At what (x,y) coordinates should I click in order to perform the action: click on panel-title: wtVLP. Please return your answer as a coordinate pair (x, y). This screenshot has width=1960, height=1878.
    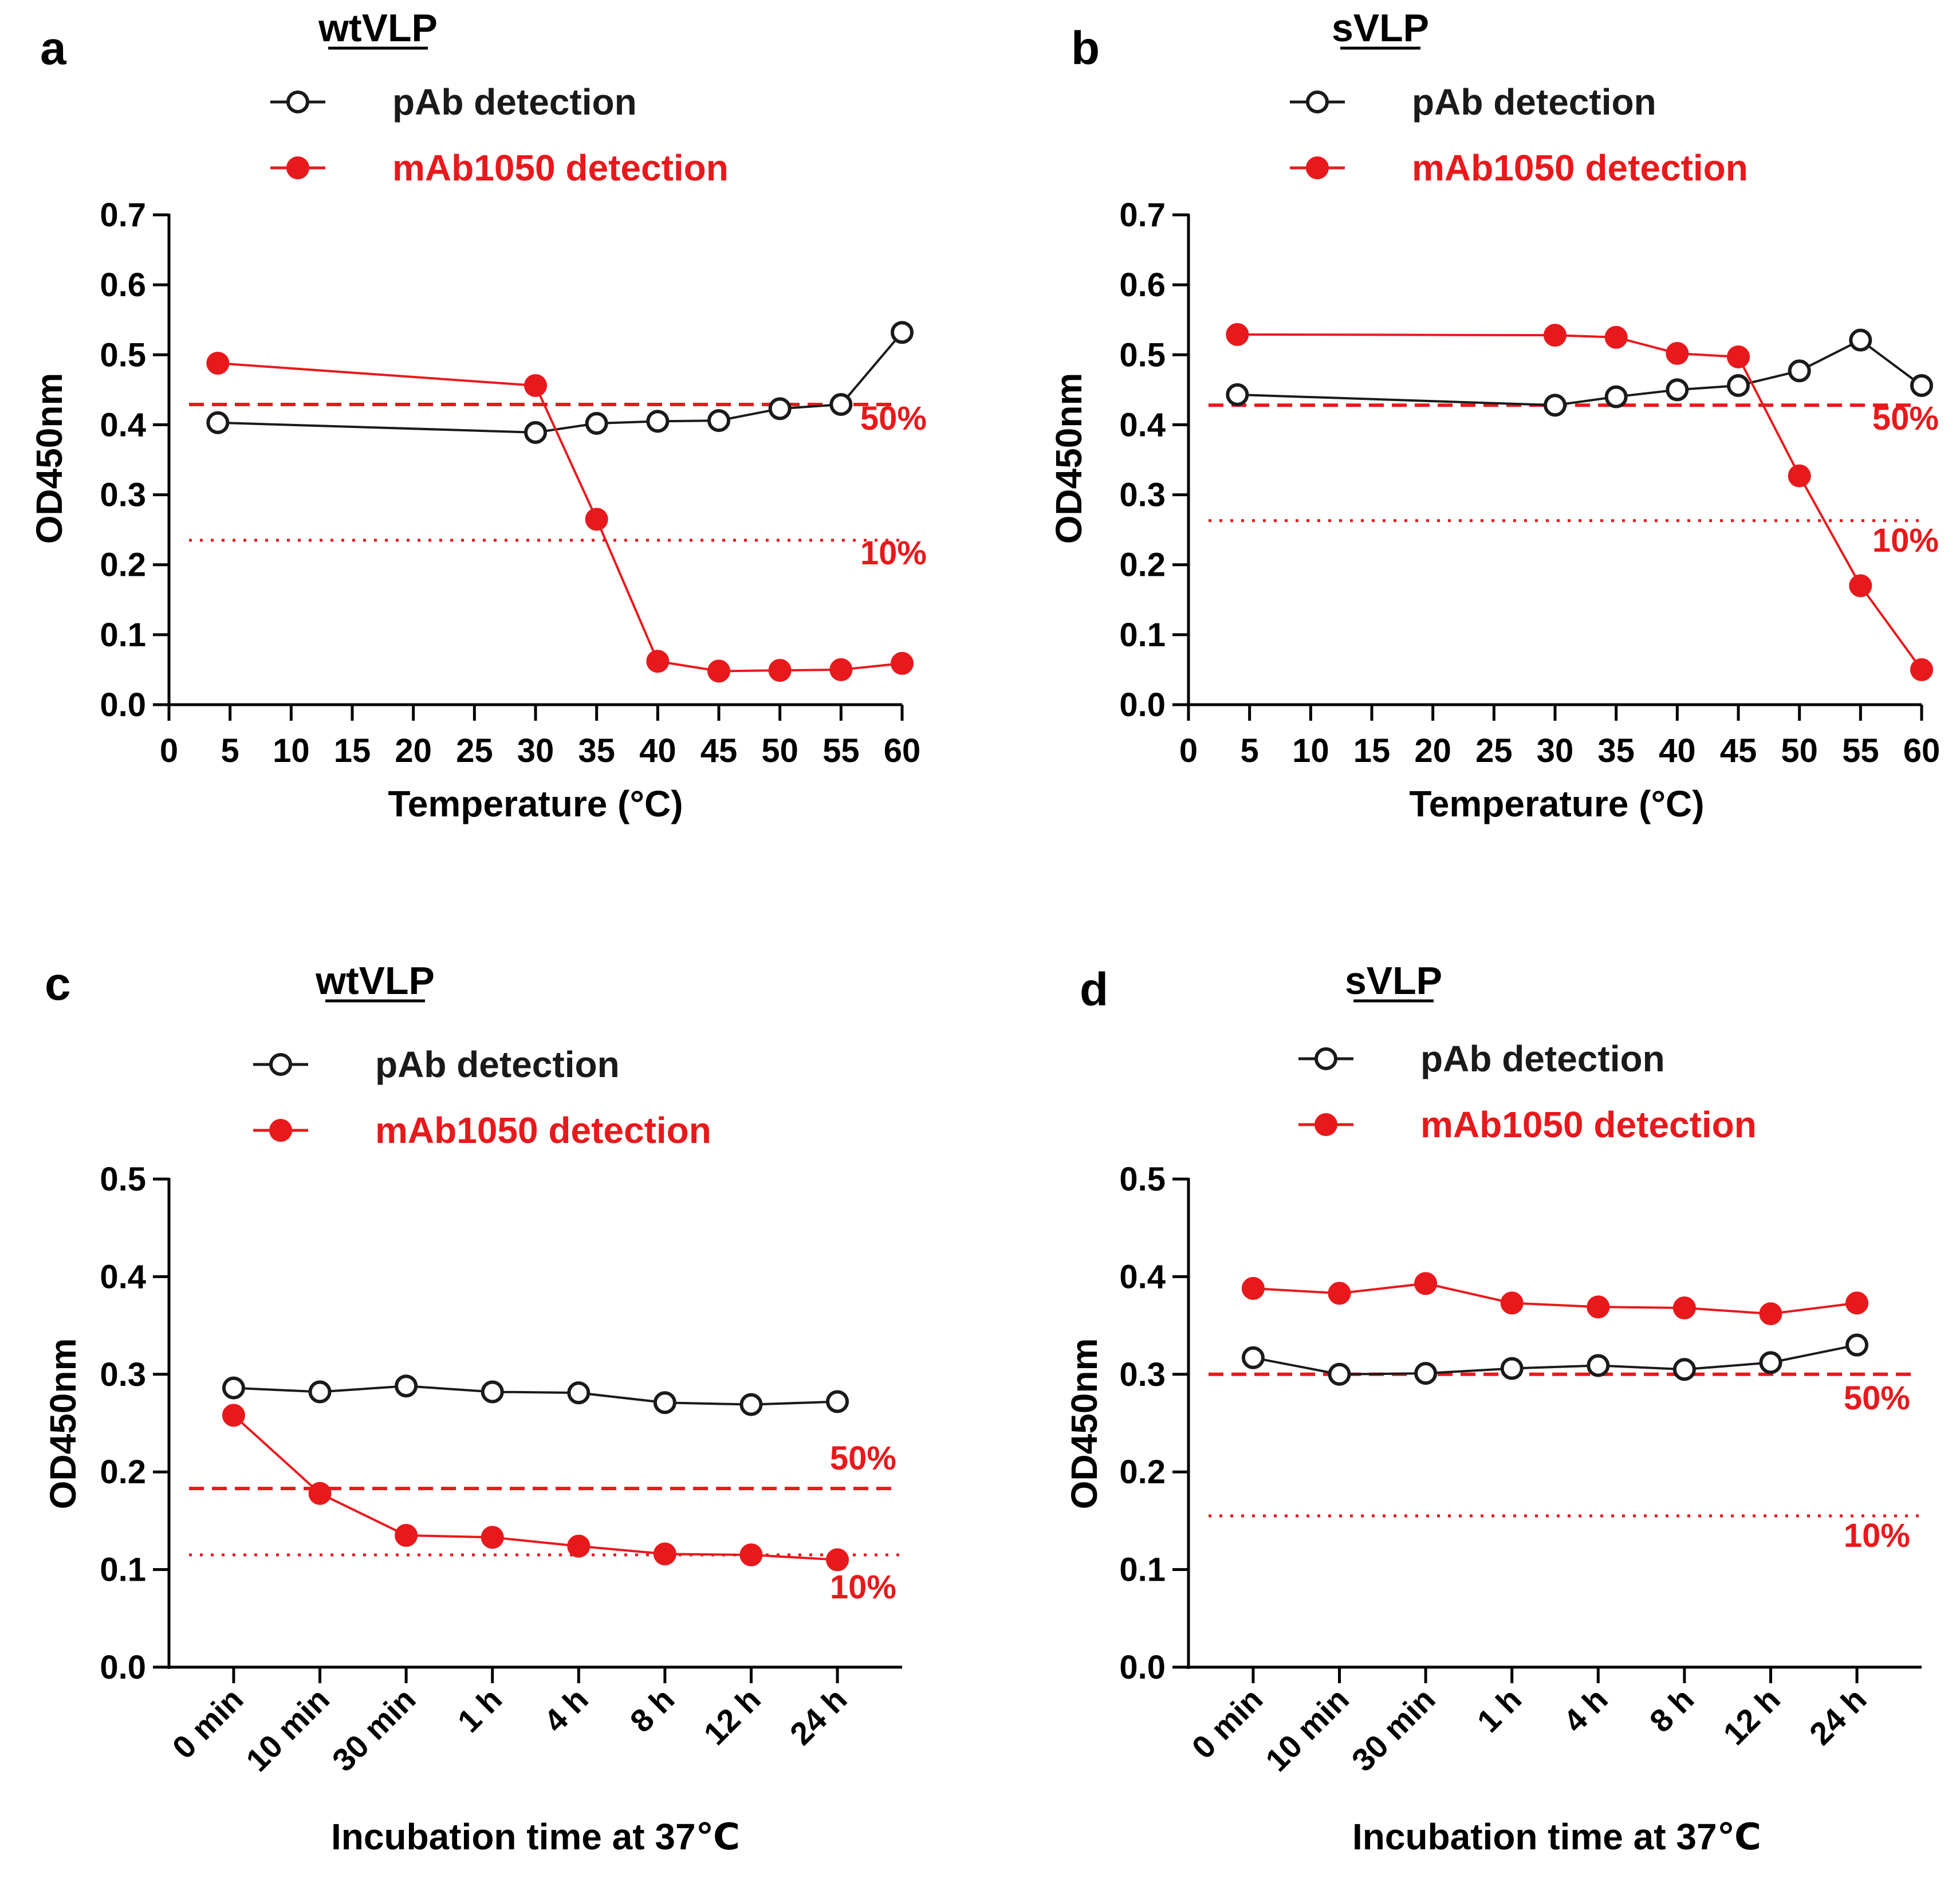
    Looking at the image, I should click on (375, 981).